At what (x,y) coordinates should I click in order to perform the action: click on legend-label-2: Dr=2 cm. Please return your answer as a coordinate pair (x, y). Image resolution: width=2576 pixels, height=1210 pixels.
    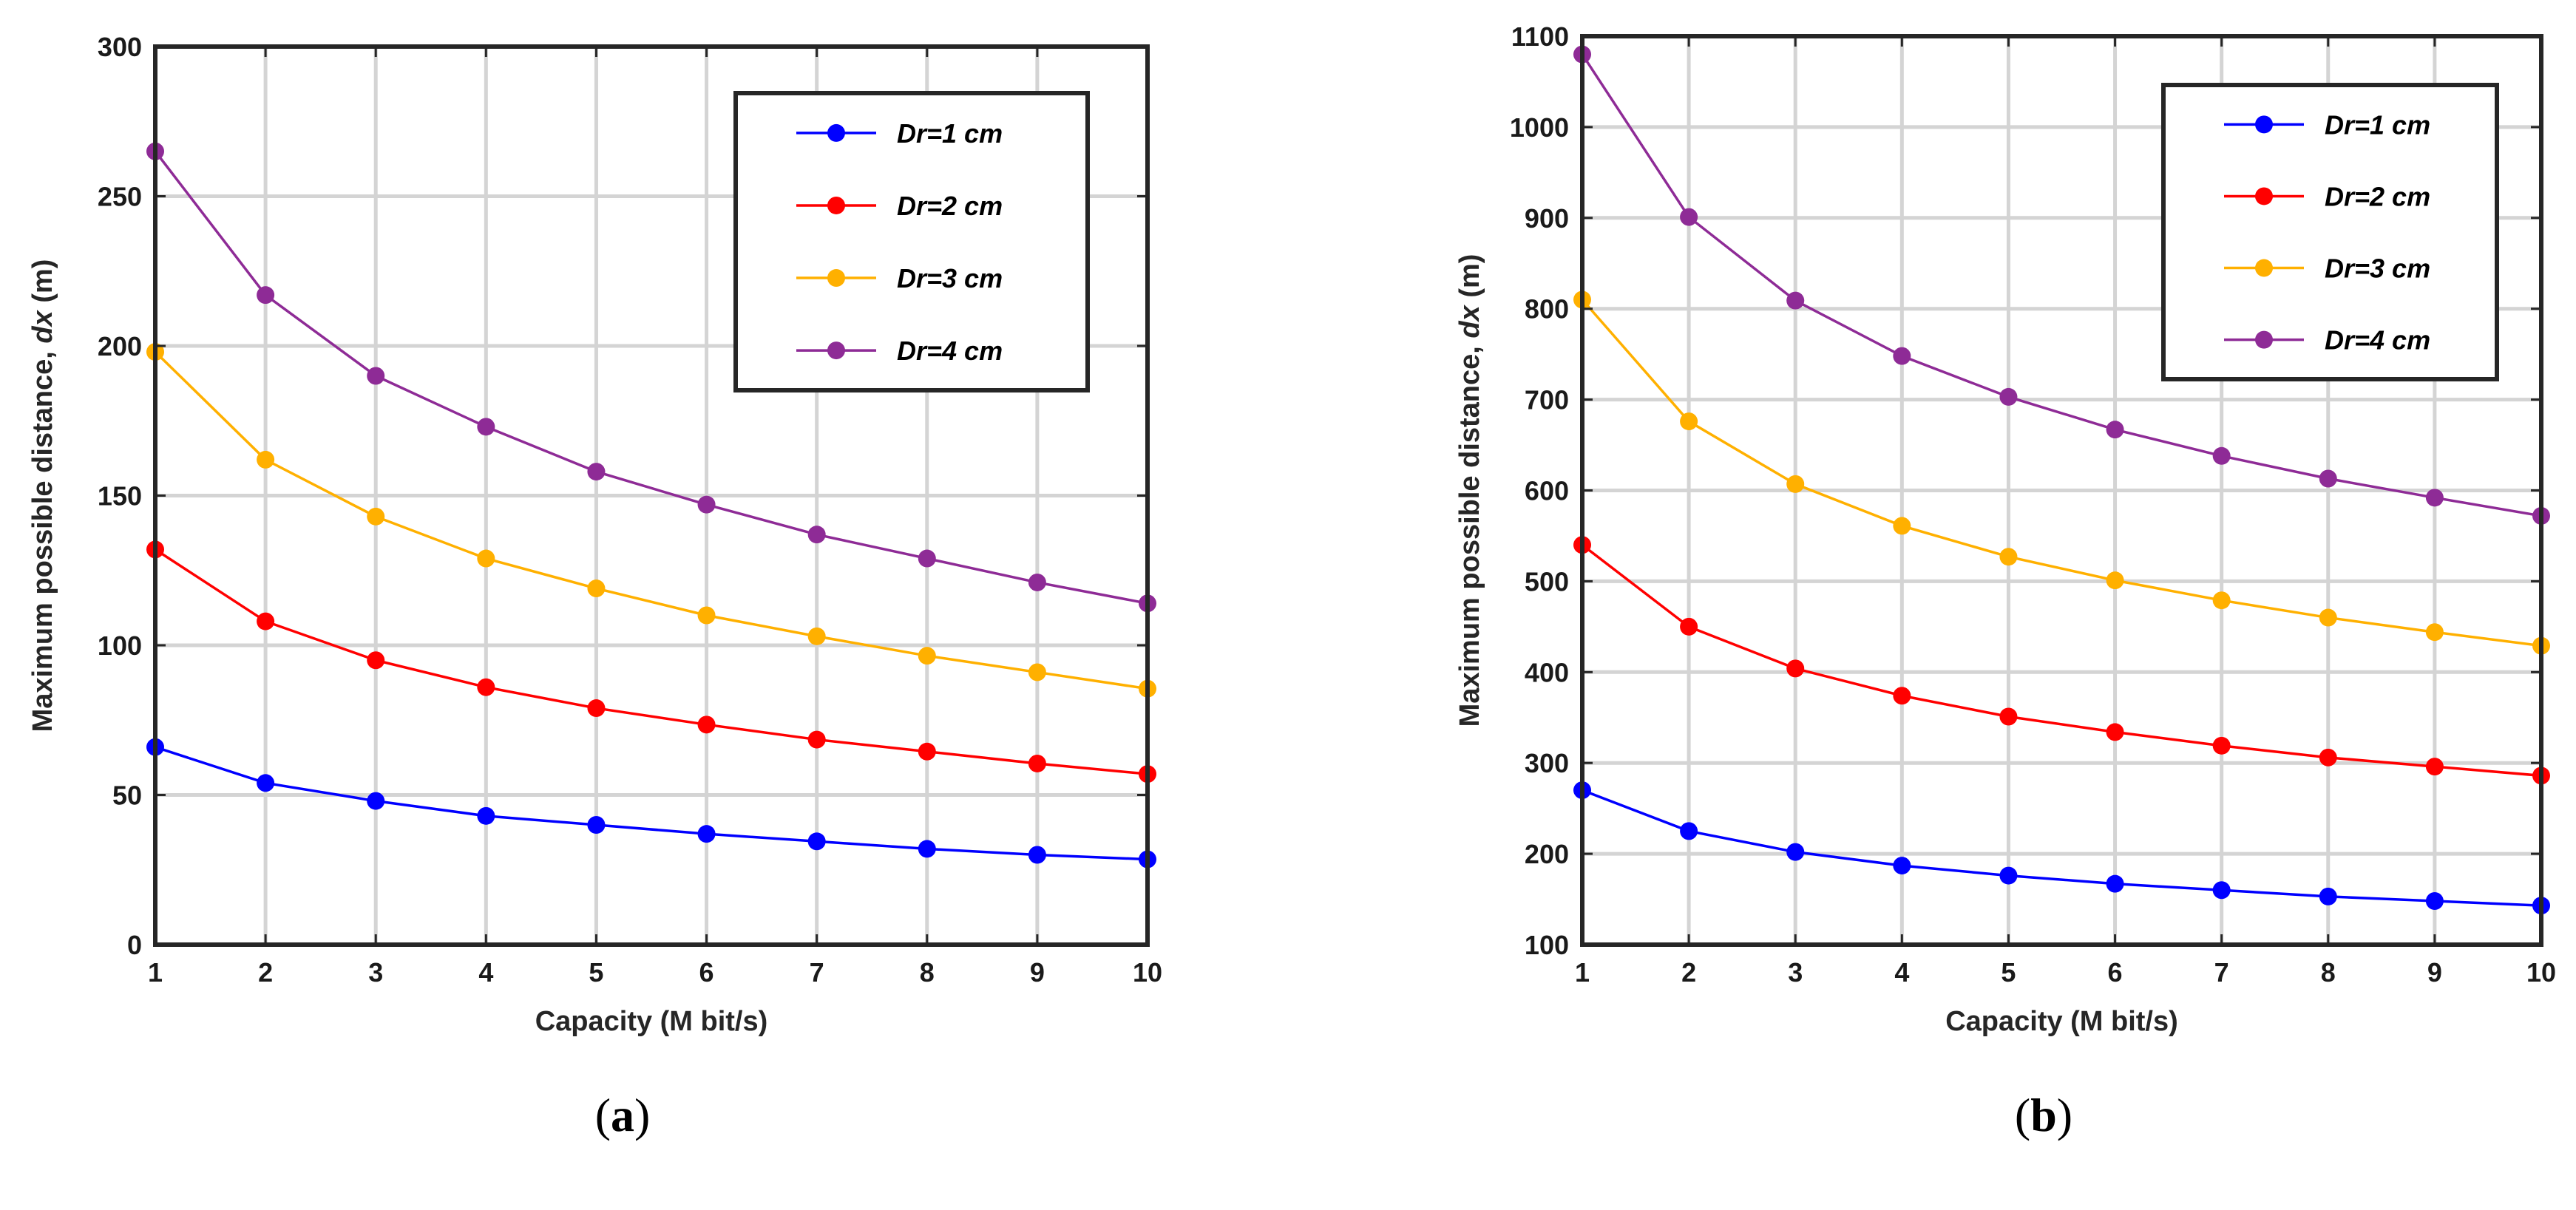
    Looking at the image, I should click on (950, 206).